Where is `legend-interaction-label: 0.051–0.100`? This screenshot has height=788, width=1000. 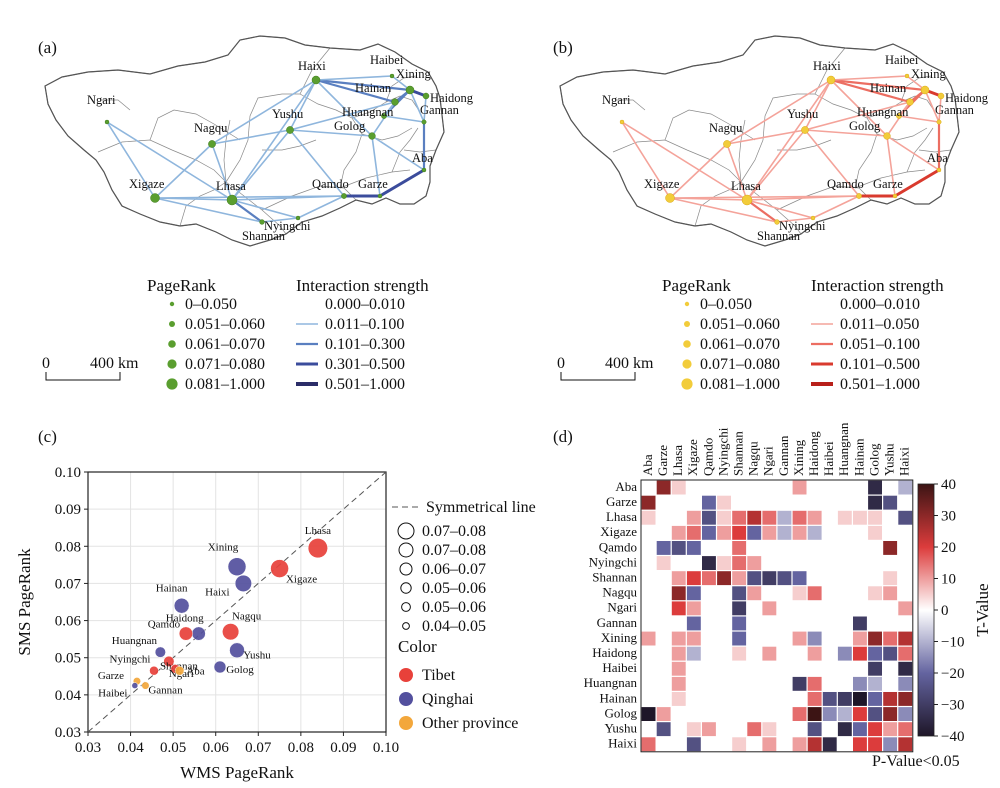 legend-interaction-label: 0.051–0.100 is located at coordinates (880, 344).